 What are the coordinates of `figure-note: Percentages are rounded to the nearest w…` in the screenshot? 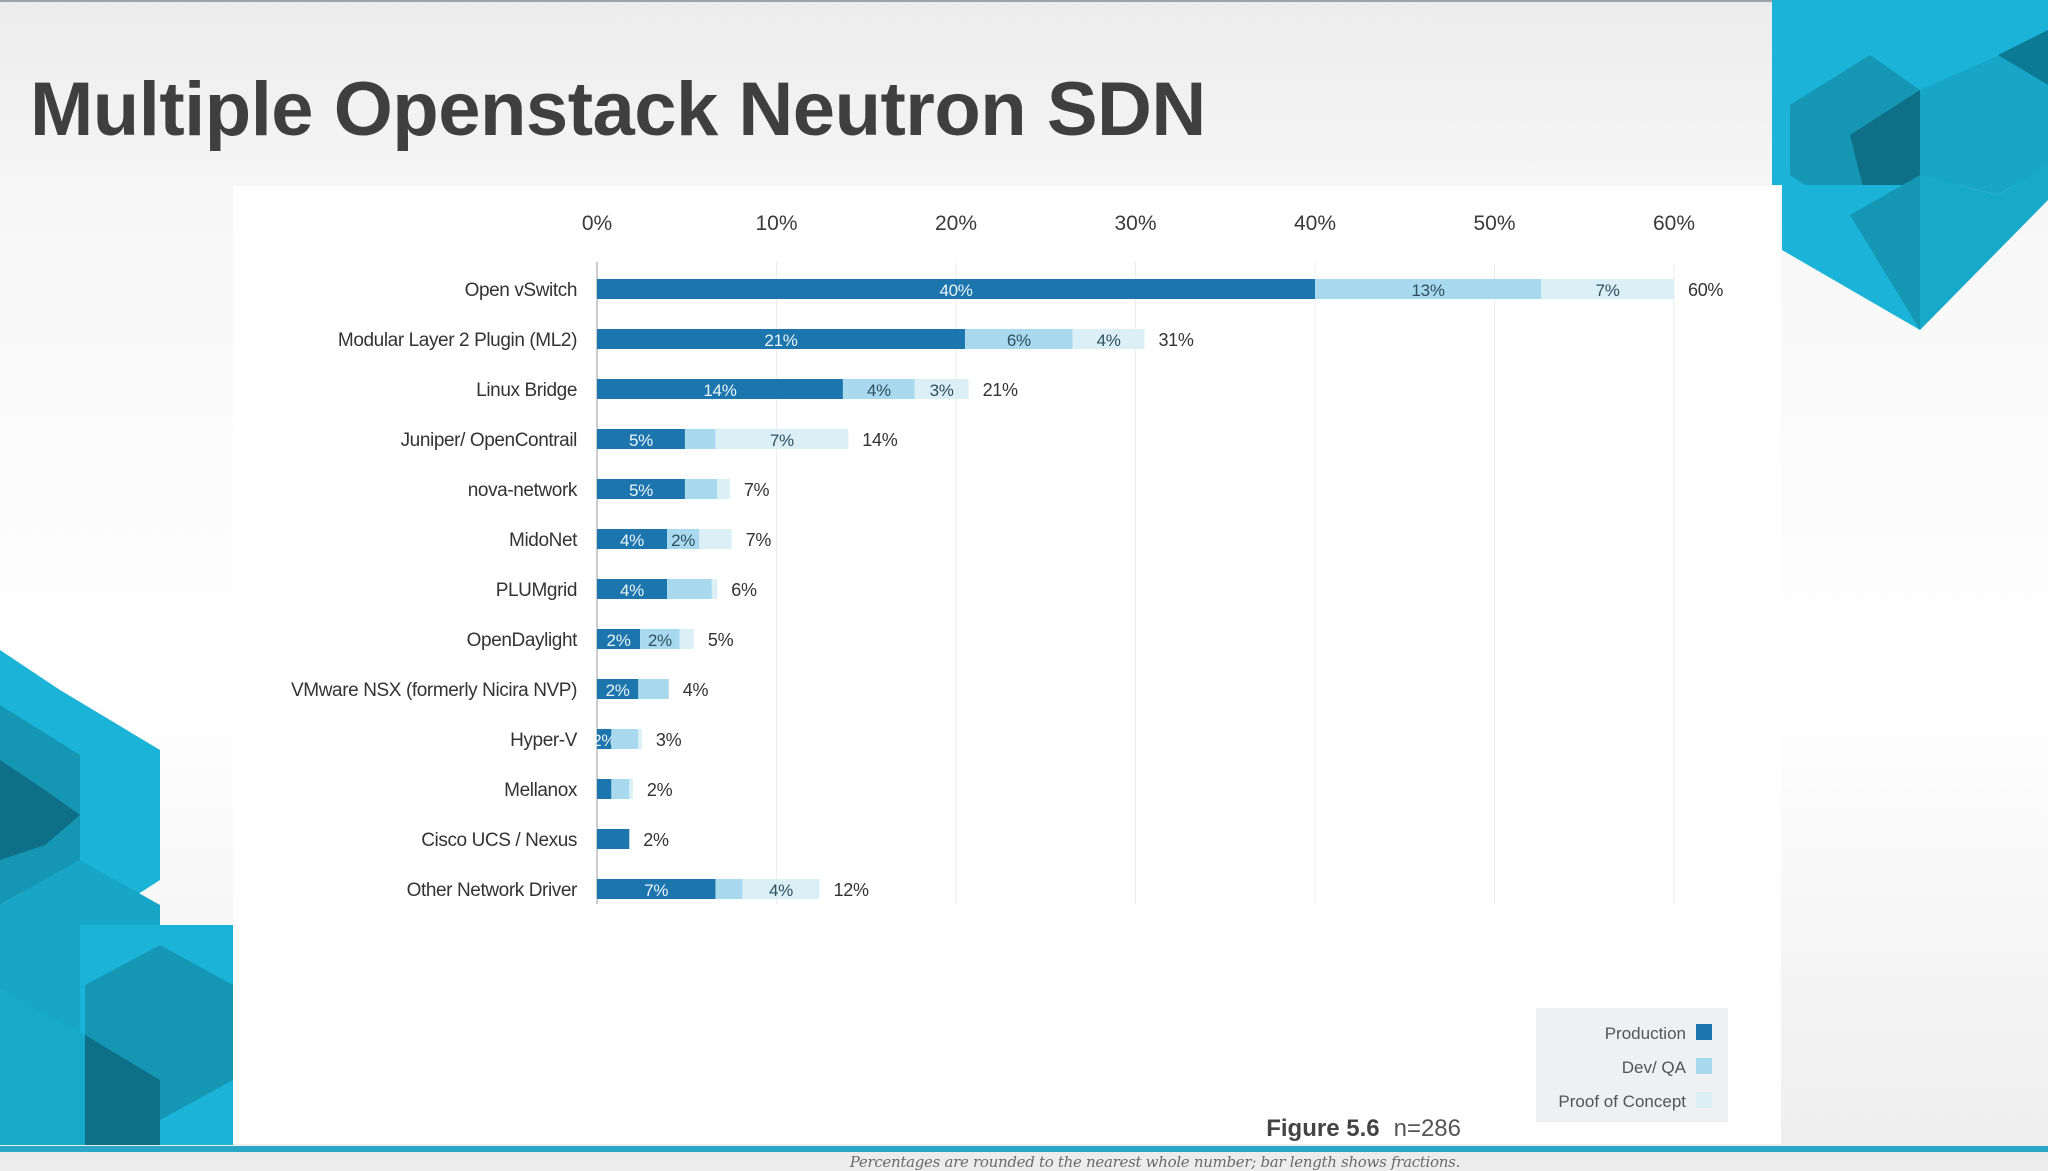 It's located at (1155, 1162).